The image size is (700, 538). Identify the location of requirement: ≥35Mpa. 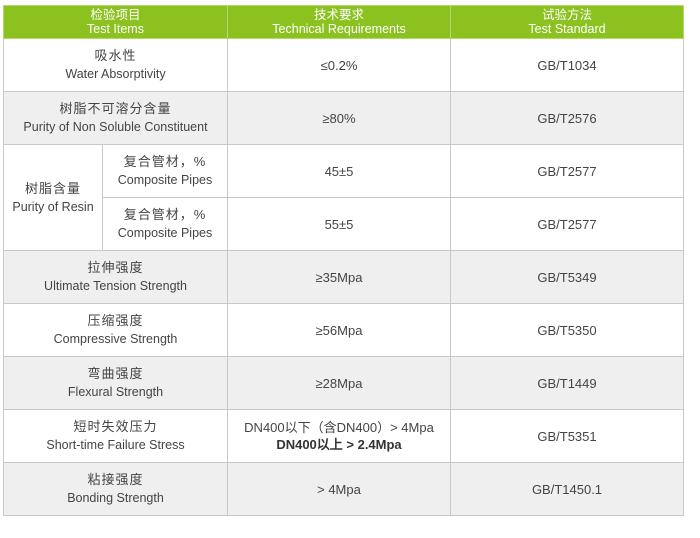
(339, 277).